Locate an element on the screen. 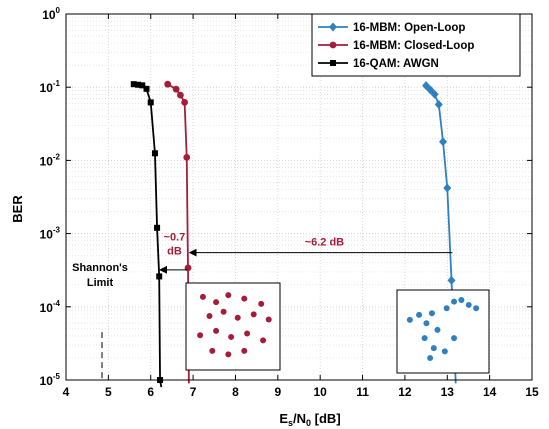 This screenshot has height=429, width=549. x-tick-label: 13 is located at coordinates (448, 392).